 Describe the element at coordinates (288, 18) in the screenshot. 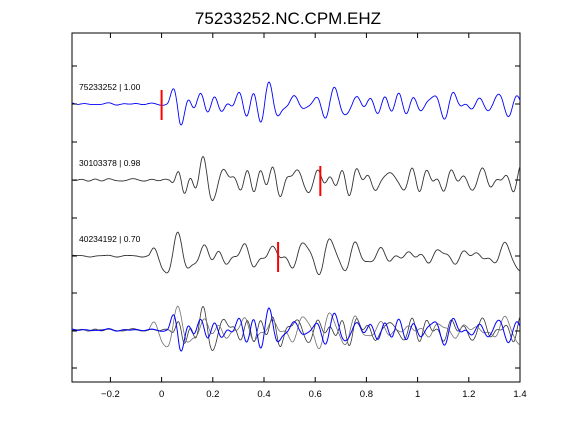

I see `chart-title: 75233252.NC.CPM.EHZ` at that location.